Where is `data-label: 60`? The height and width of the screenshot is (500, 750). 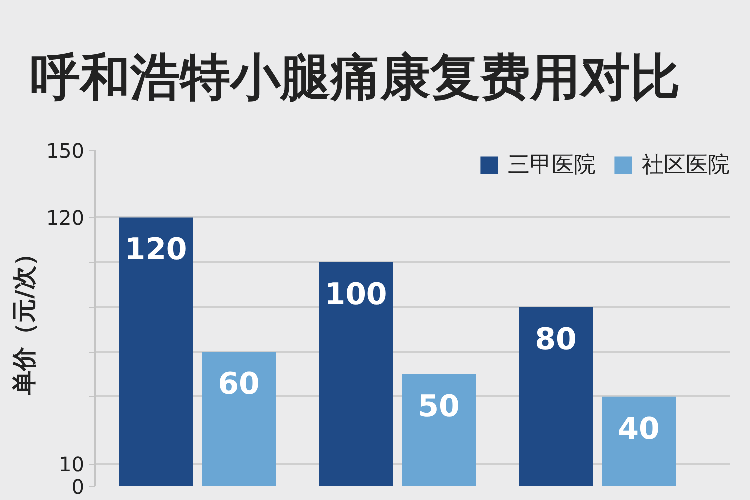
data-label: 60 is located at coordinates (239, 384).